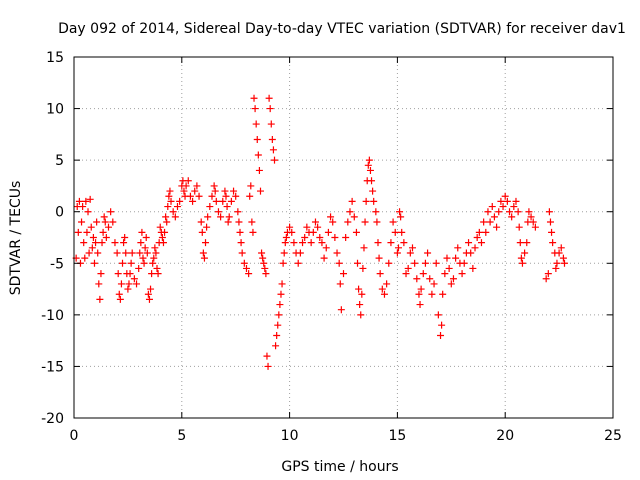  I want to click on y-tick-label: 15, so click(55, 58).